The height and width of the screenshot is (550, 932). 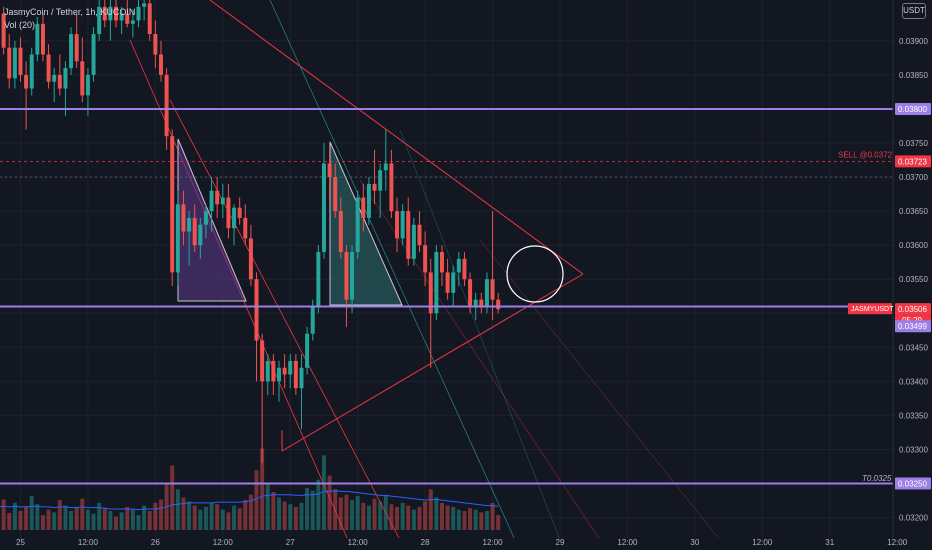 I want to click on triangle-lower-line, so click(x=432, y=362).